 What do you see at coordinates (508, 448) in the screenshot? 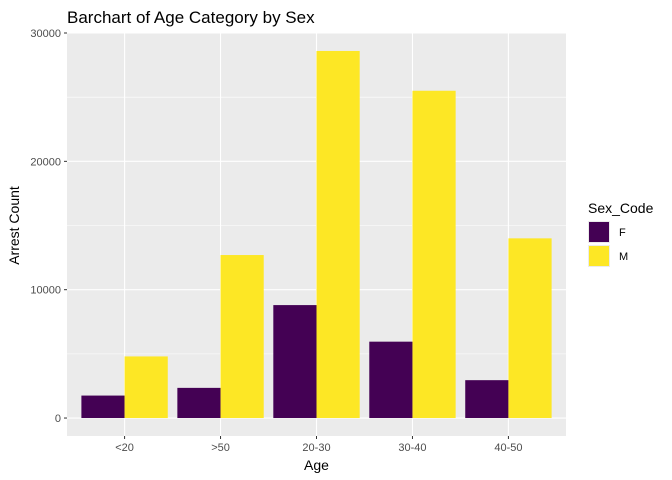
I see `x-tick-label: 40-50` at bounding box center [508, 448].